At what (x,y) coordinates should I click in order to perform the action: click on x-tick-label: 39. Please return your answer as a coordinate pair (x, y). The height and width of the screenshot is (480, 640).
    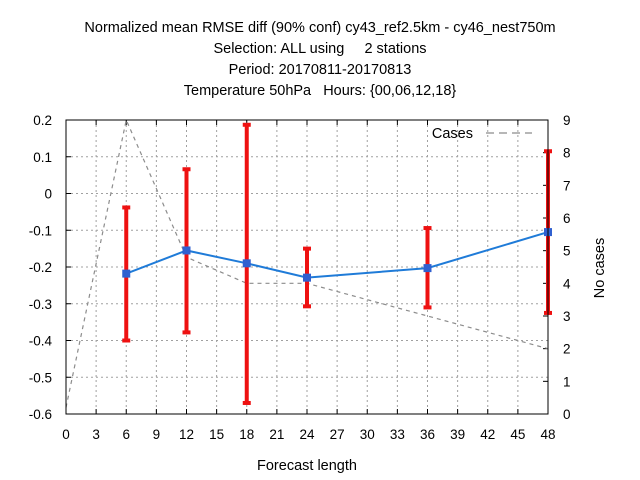
    Looking at the image, I should click on (457, 434).